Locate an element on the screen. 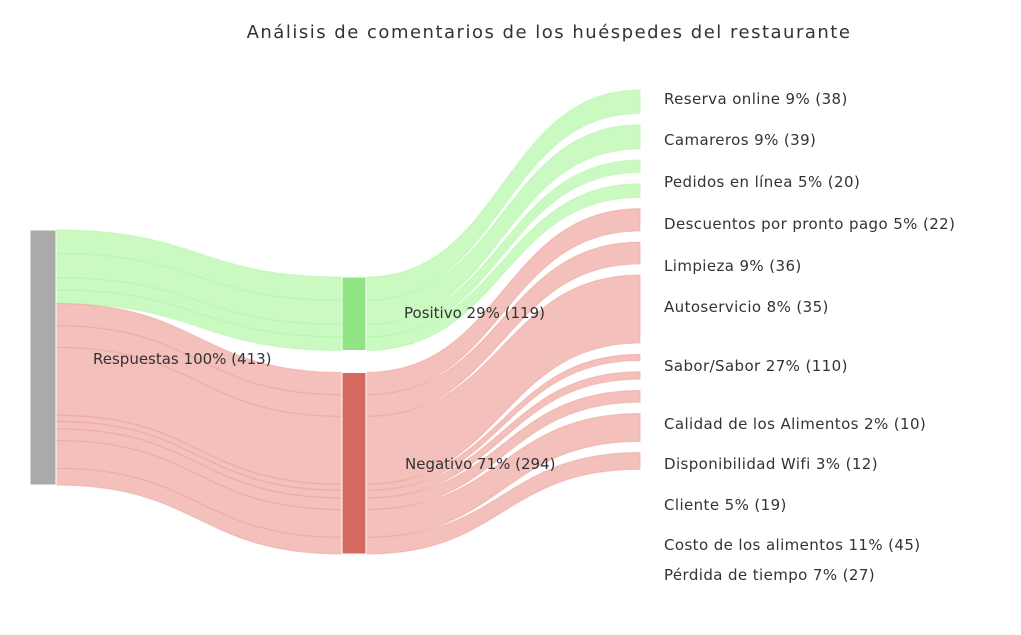 Image resolution: width=1021 pixels, height=635 pixels. label-sabor: Sabor/Sabor 27% (110) is located at coordinates (756, 366).